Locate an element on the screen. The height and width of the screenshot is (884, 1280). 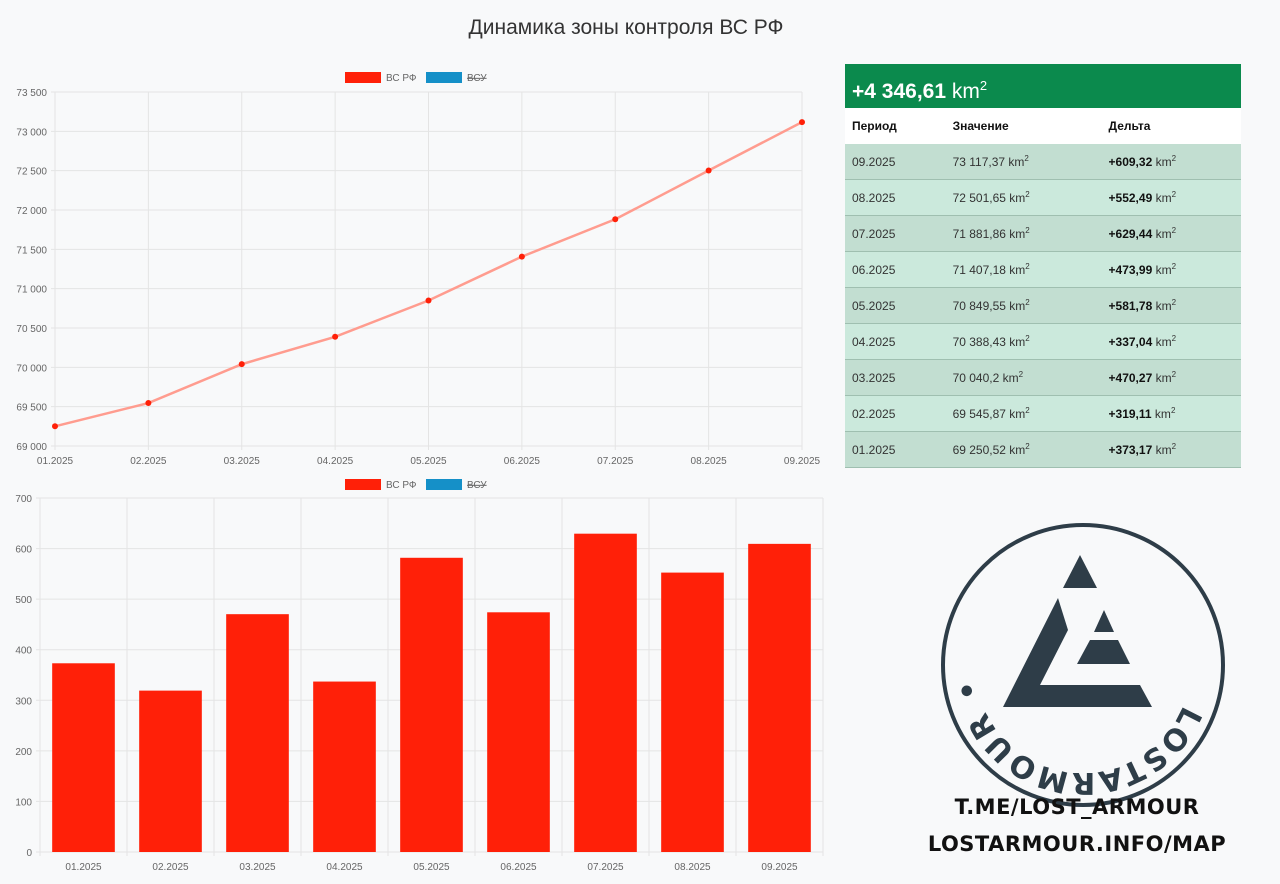
y-tick-label: 73 000 is located at coordinates (31, 132).